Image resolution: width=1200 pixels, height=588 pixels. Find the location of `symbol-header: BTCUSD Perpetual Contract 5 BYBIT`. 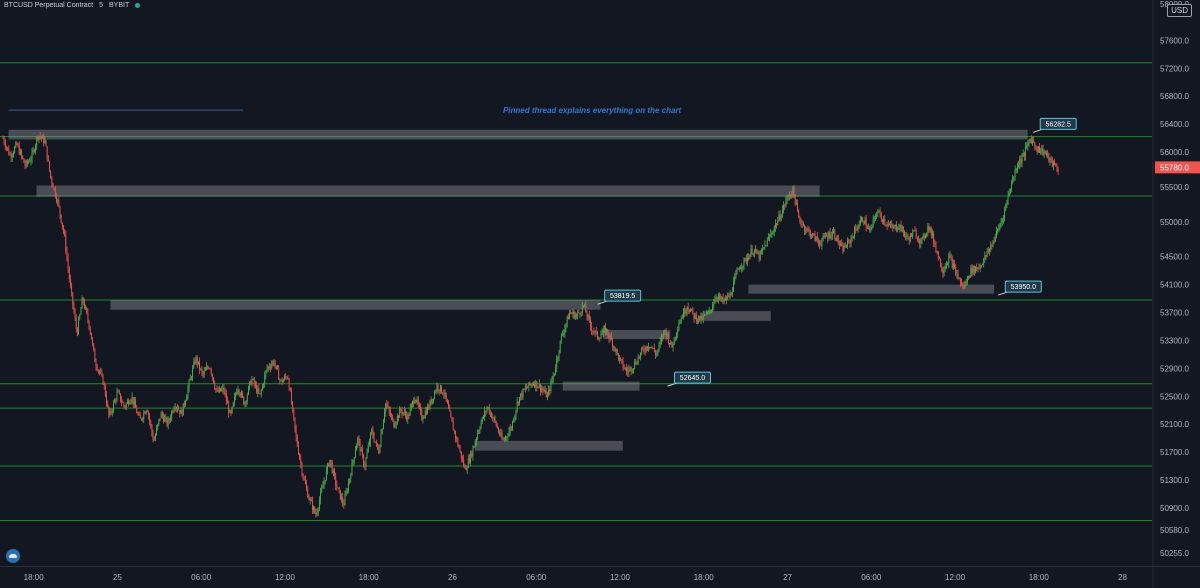

symbol-header: BTCUSD Perpetual Contract 5 BYBIT is located at coordinates (72, 5).